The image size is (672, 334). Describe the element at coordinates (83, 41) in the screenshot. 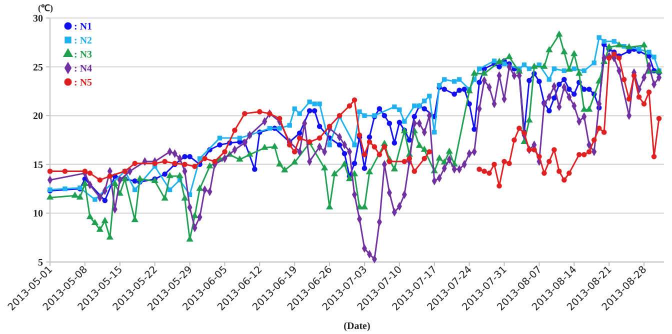

I see `legend-label: : N2` at that location.